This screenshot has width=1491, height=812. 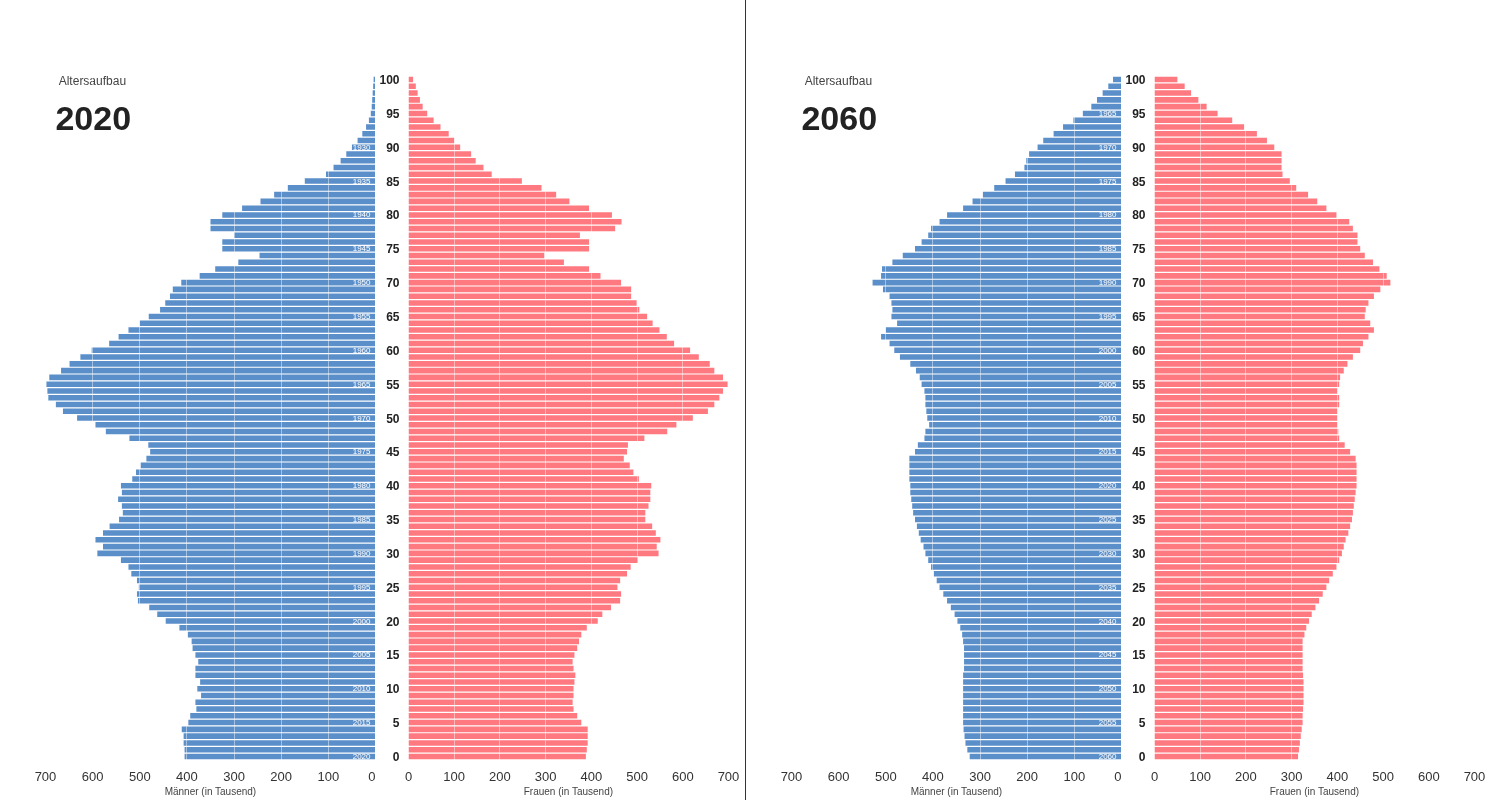 I want to click on y-tick-label: 75, so click(x=393, y=249).